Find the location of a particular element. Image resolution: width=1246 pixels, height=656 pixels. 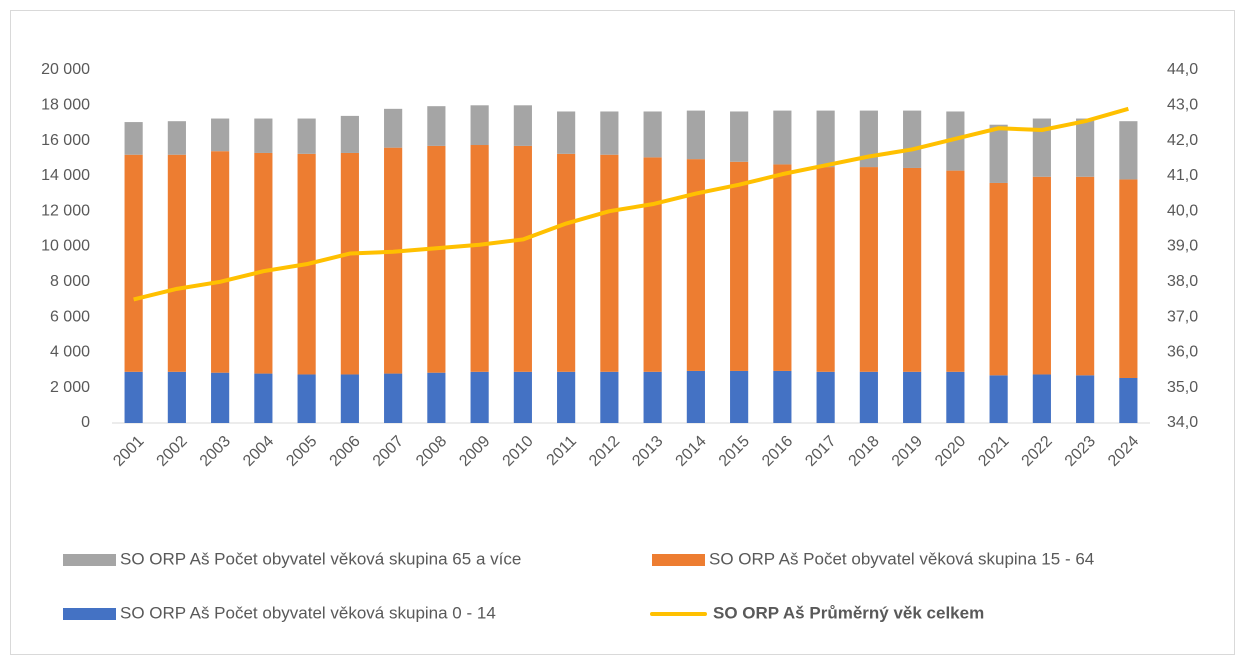

y2-tick-label: 35,0 is located at coordinates (1182, 387).